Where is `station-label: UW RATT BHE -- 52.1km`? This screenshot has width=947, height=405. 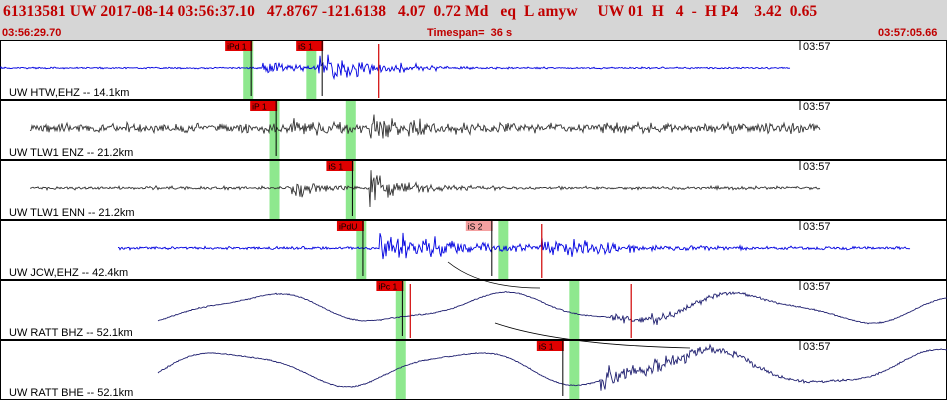 station-label: UW RATT BHE -- 52.1km is located at coordinates (71, 393).